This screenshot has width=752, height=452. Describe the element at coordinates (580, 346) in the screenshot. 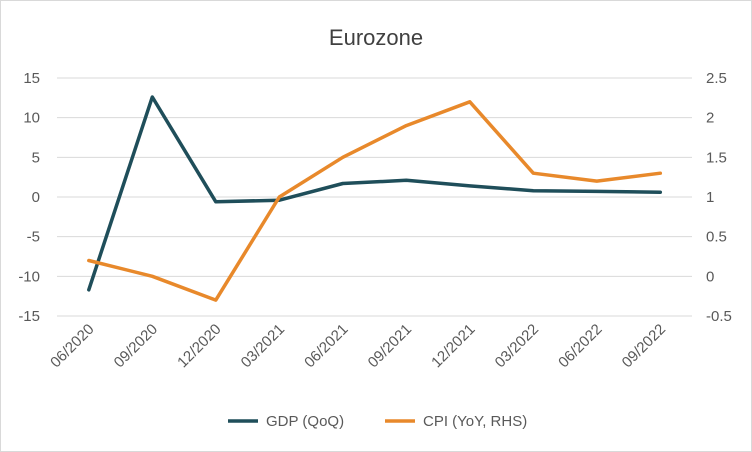

I see `x-tick-label: 06/2022` at that location.